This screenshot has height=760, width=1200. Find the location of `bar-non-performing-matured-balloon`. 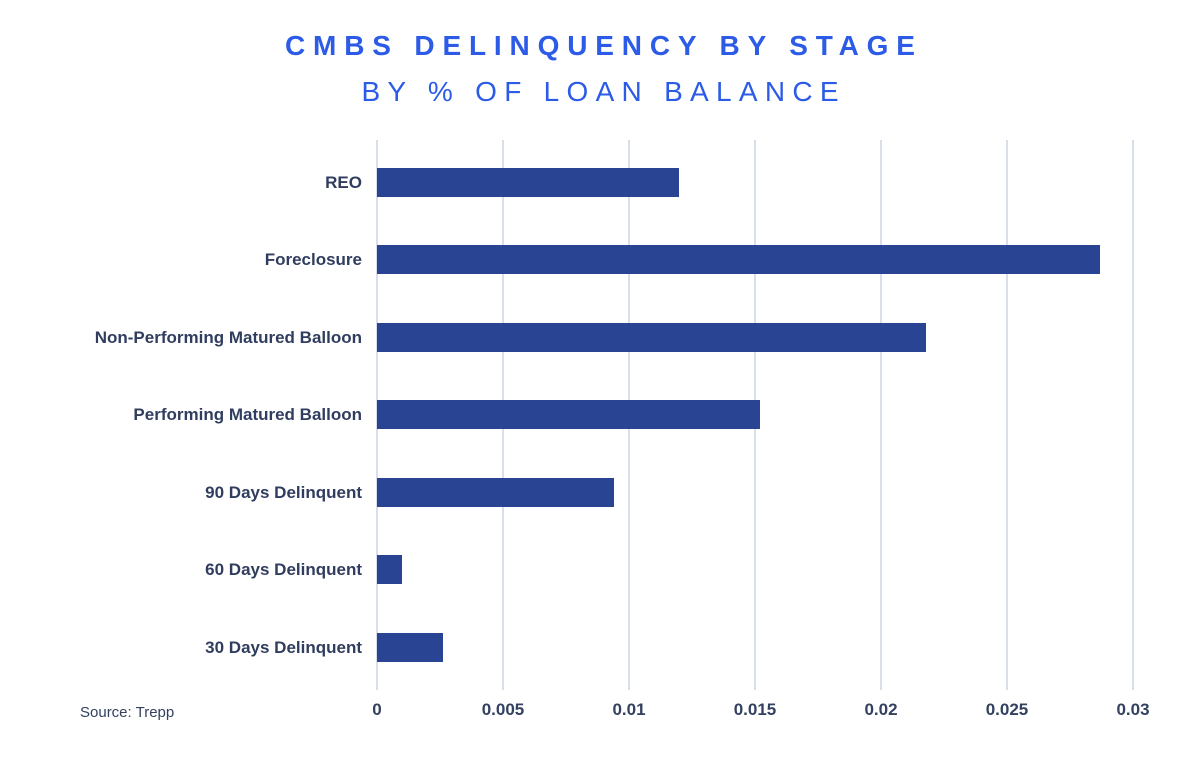

bar-non-performing-matured-balloon is located at coordinates (651, 337).